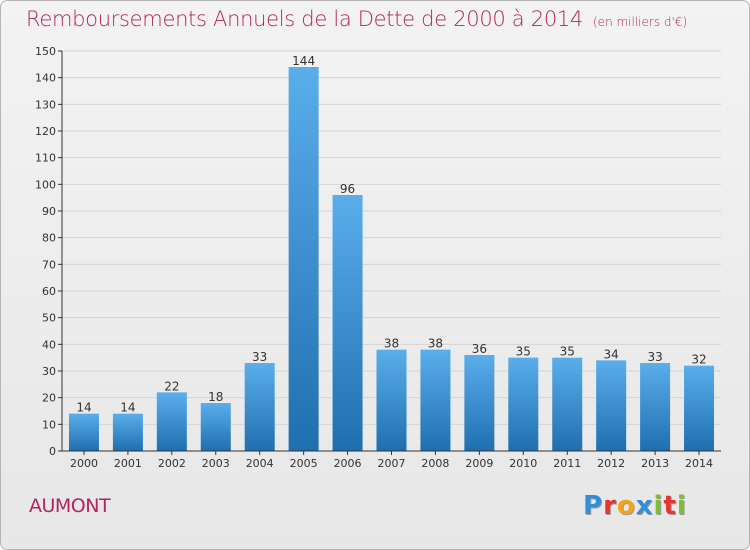  What do you see at coordinates (128, 463) in the screenshot?
I see `x-tick-label: 2001` at bounding box center [128, 463].